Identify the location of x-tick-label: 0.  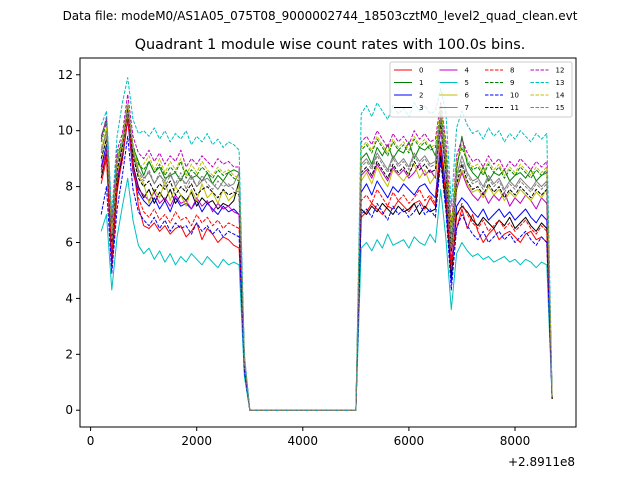
(91, 441).